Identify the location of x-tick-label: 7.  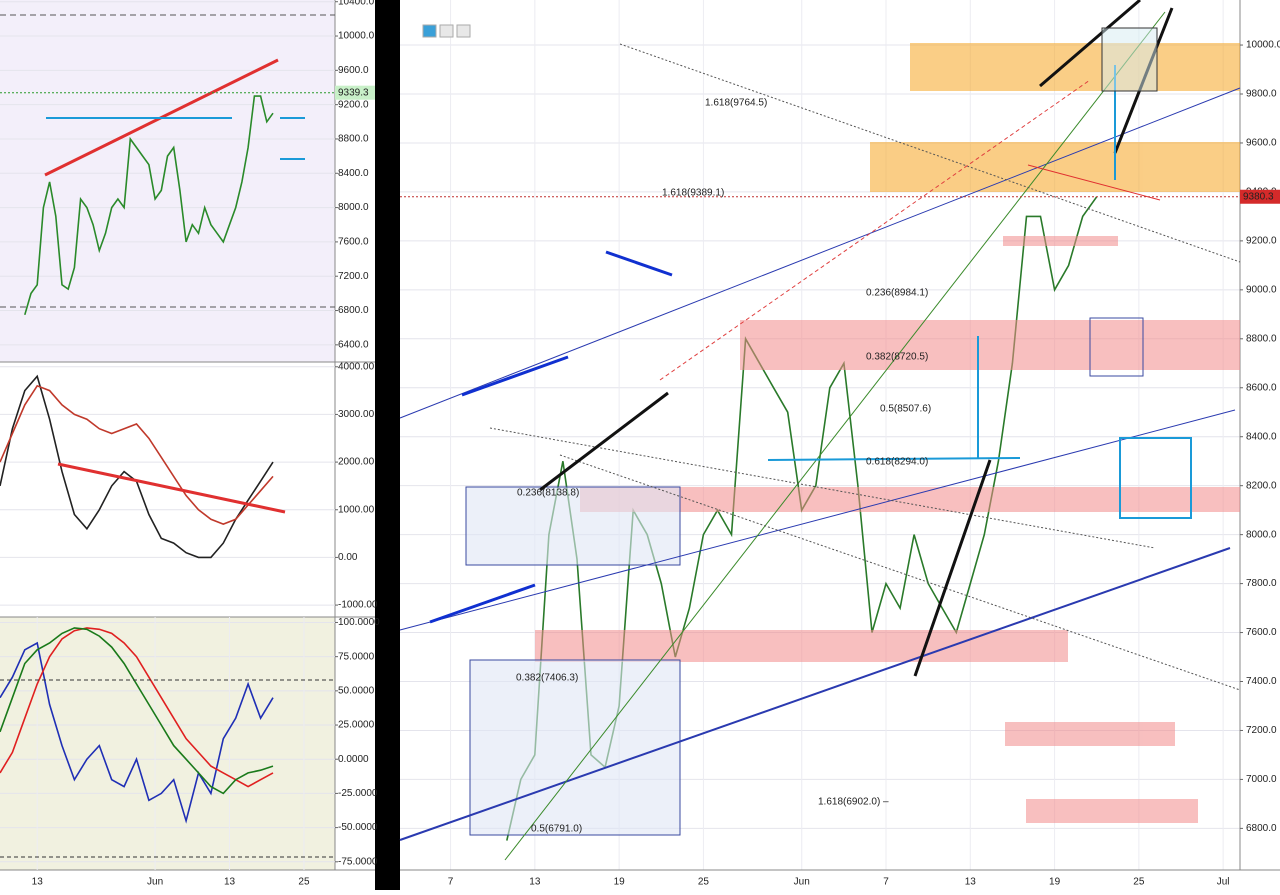
(886, 882).